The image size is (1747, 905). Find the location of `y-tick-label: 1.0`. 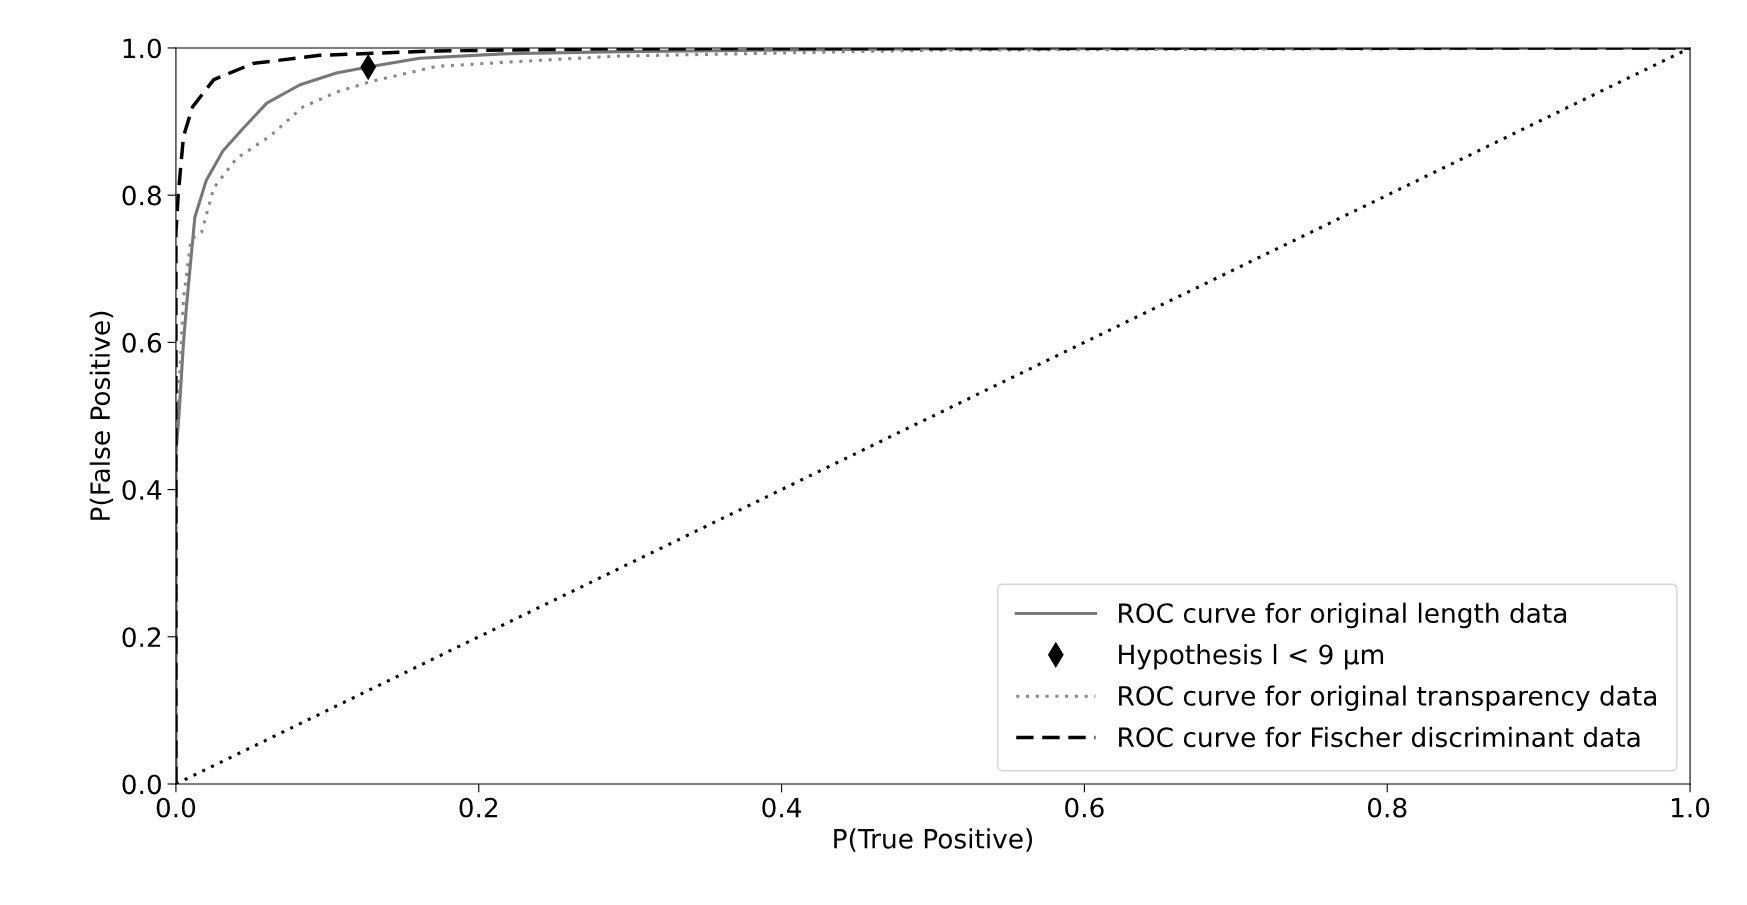

y-tick-label: 1.0 is located at coordinates (142, 48).